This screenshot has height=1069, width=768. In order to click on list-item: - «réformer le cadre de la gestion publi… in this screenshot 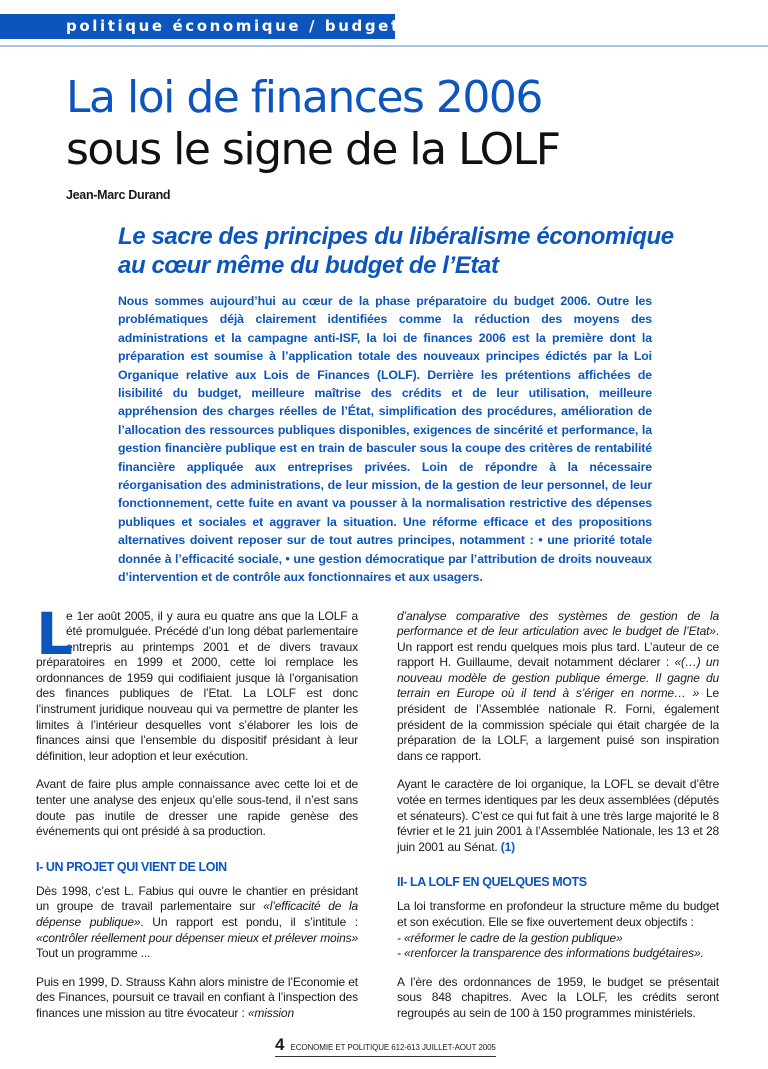, I will do `click(510, 937)`.